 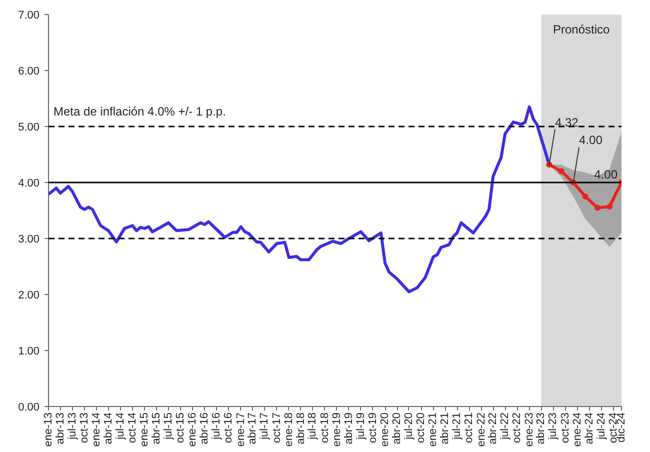 What do you see at coordinates (180, 428) in the screenshot?
I see `x-tick-label: oct-15` at bounding box center [180, 428].